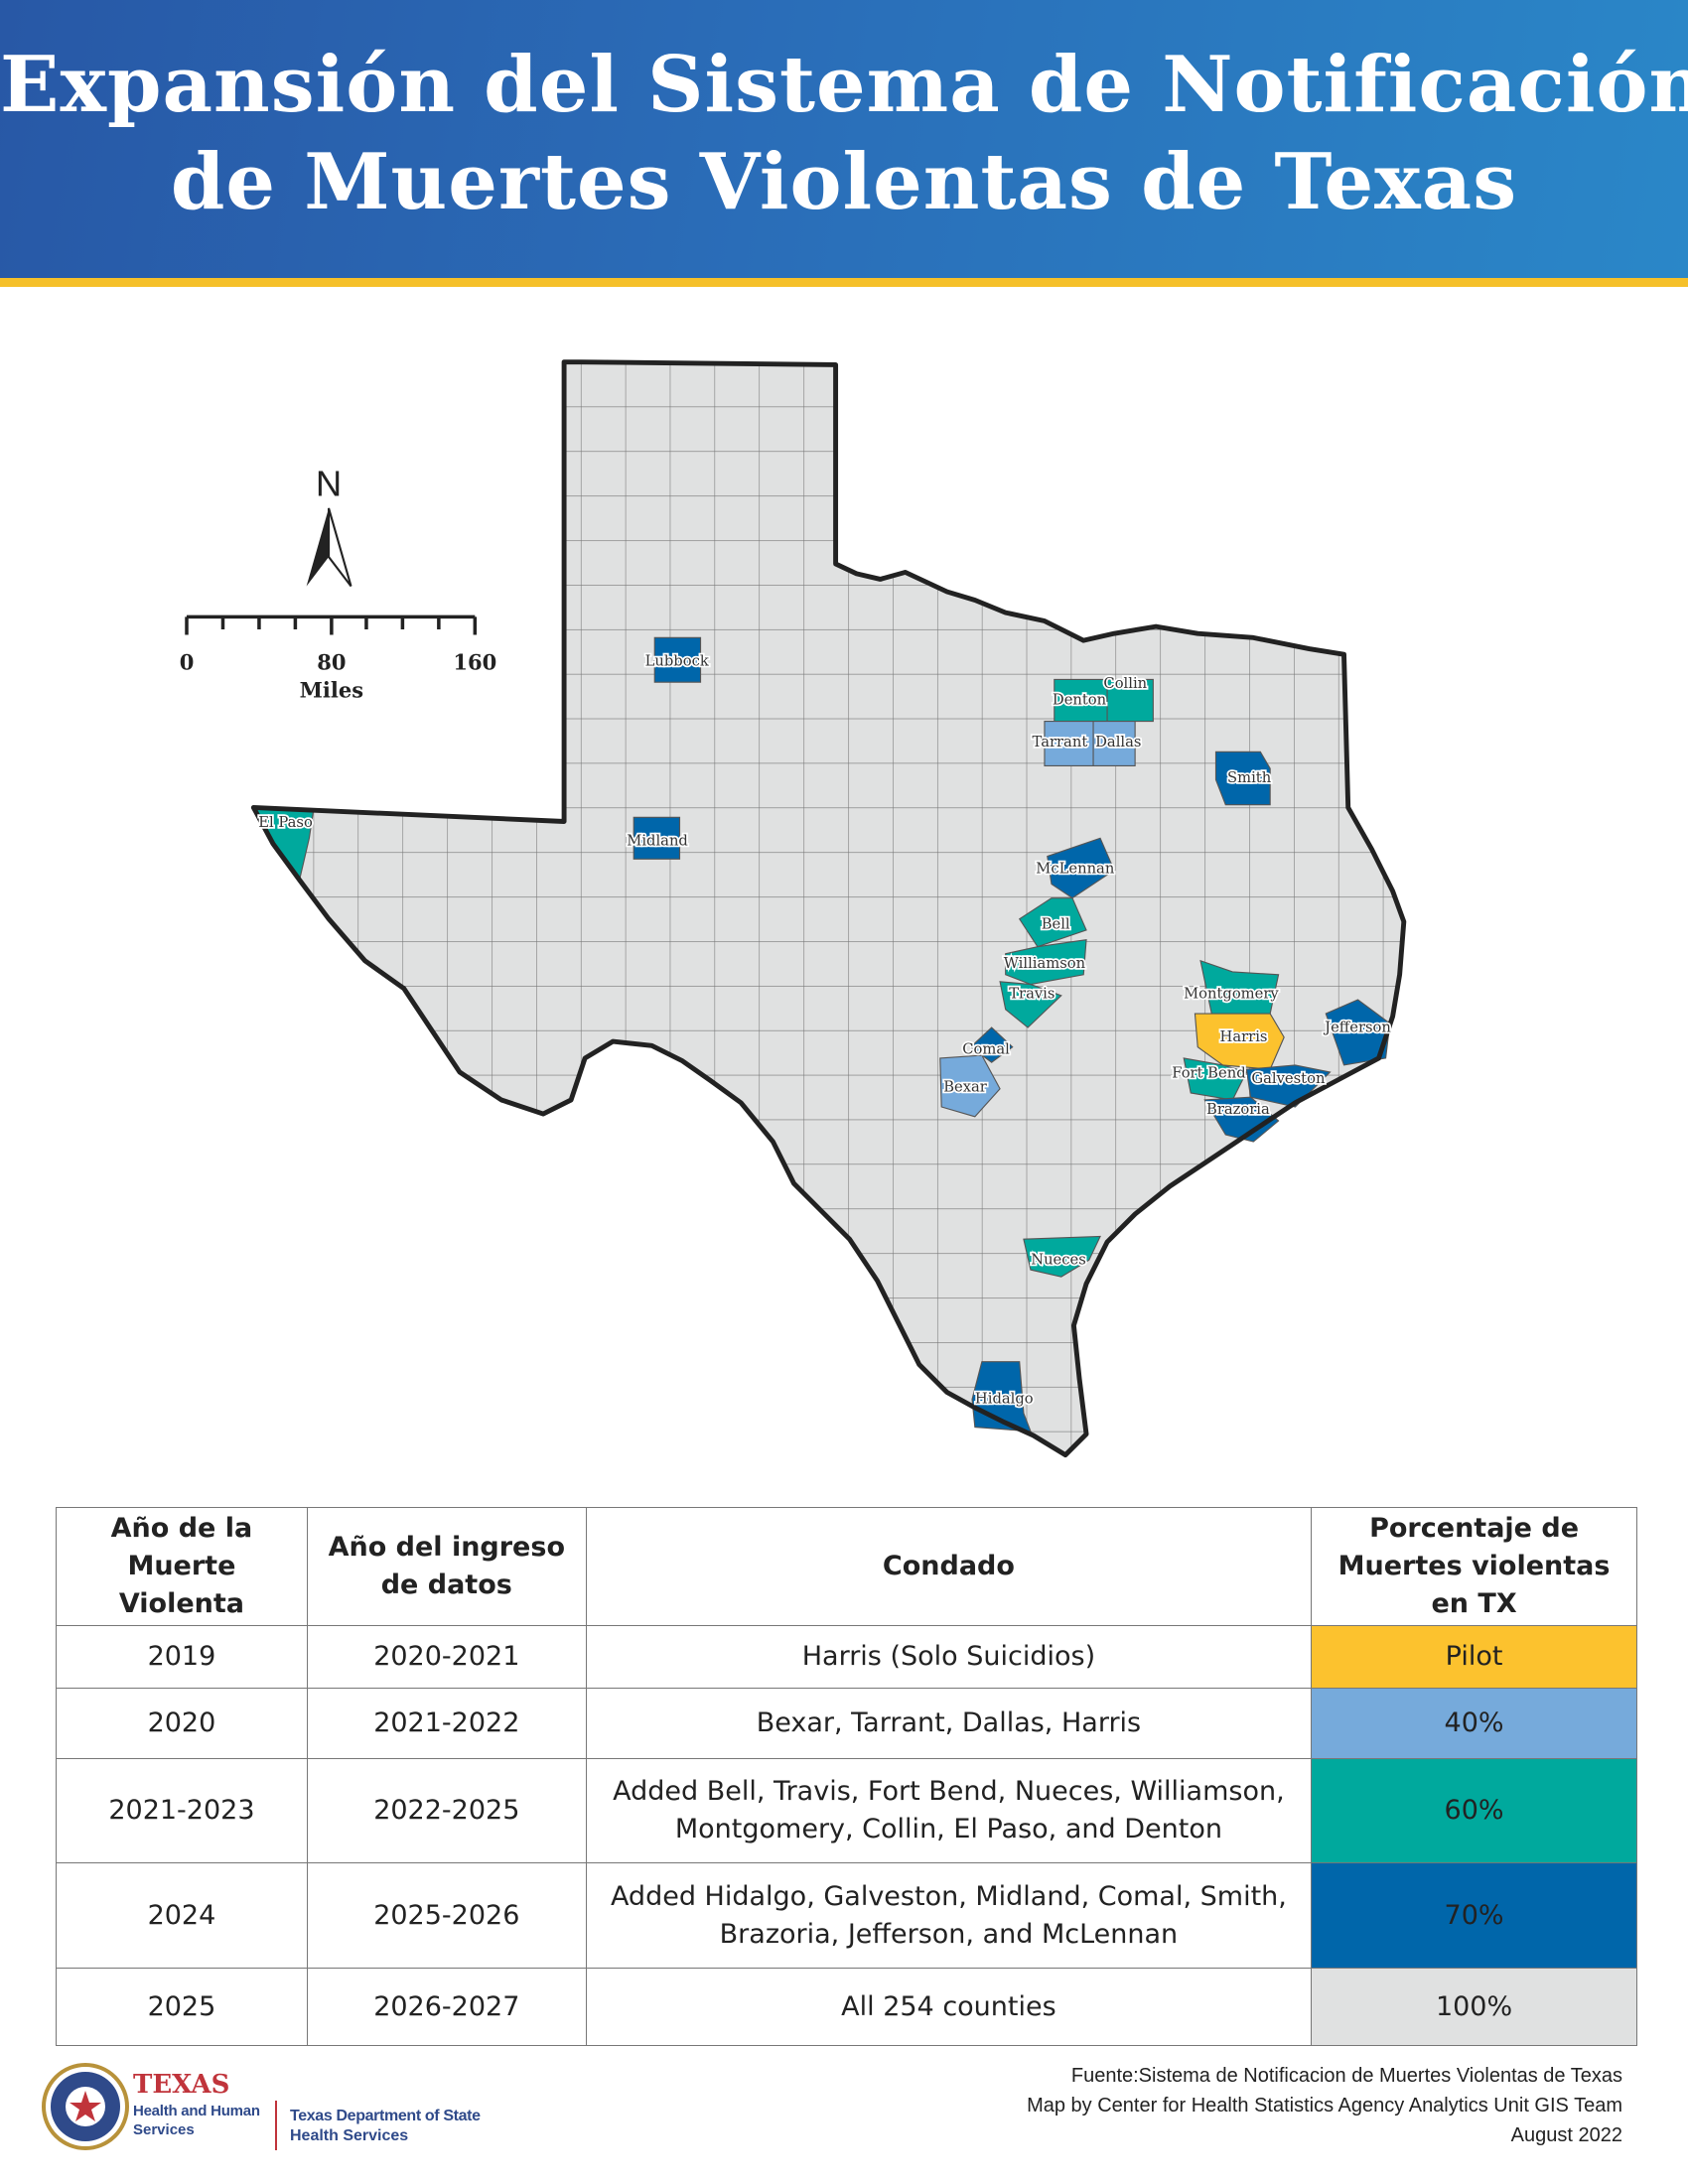 The image size is (1688, 2184). Describe the element at coordinates (329, 483) in the screenshot. I see `north-label: N` at that location.